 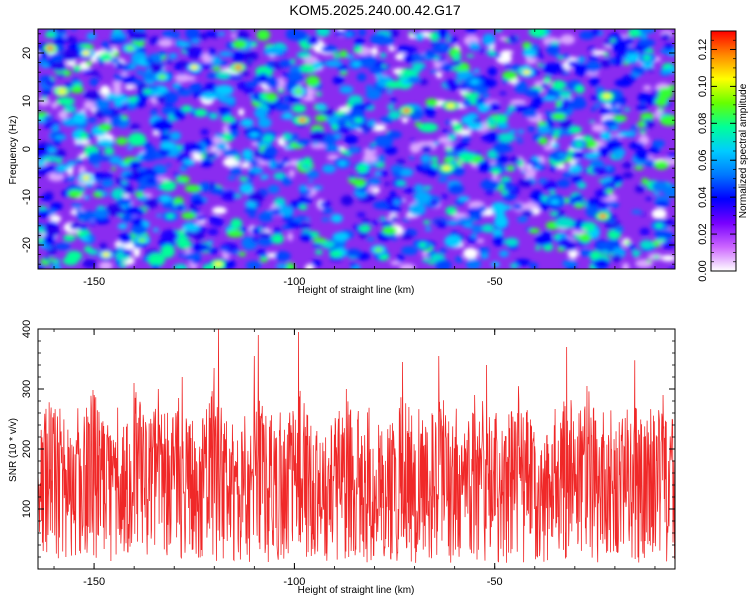 What do you see at coordinates (703, 233) in the screenshot?
I see `colorbar-tick-label: 0.02` at bounding box center [703, 233].